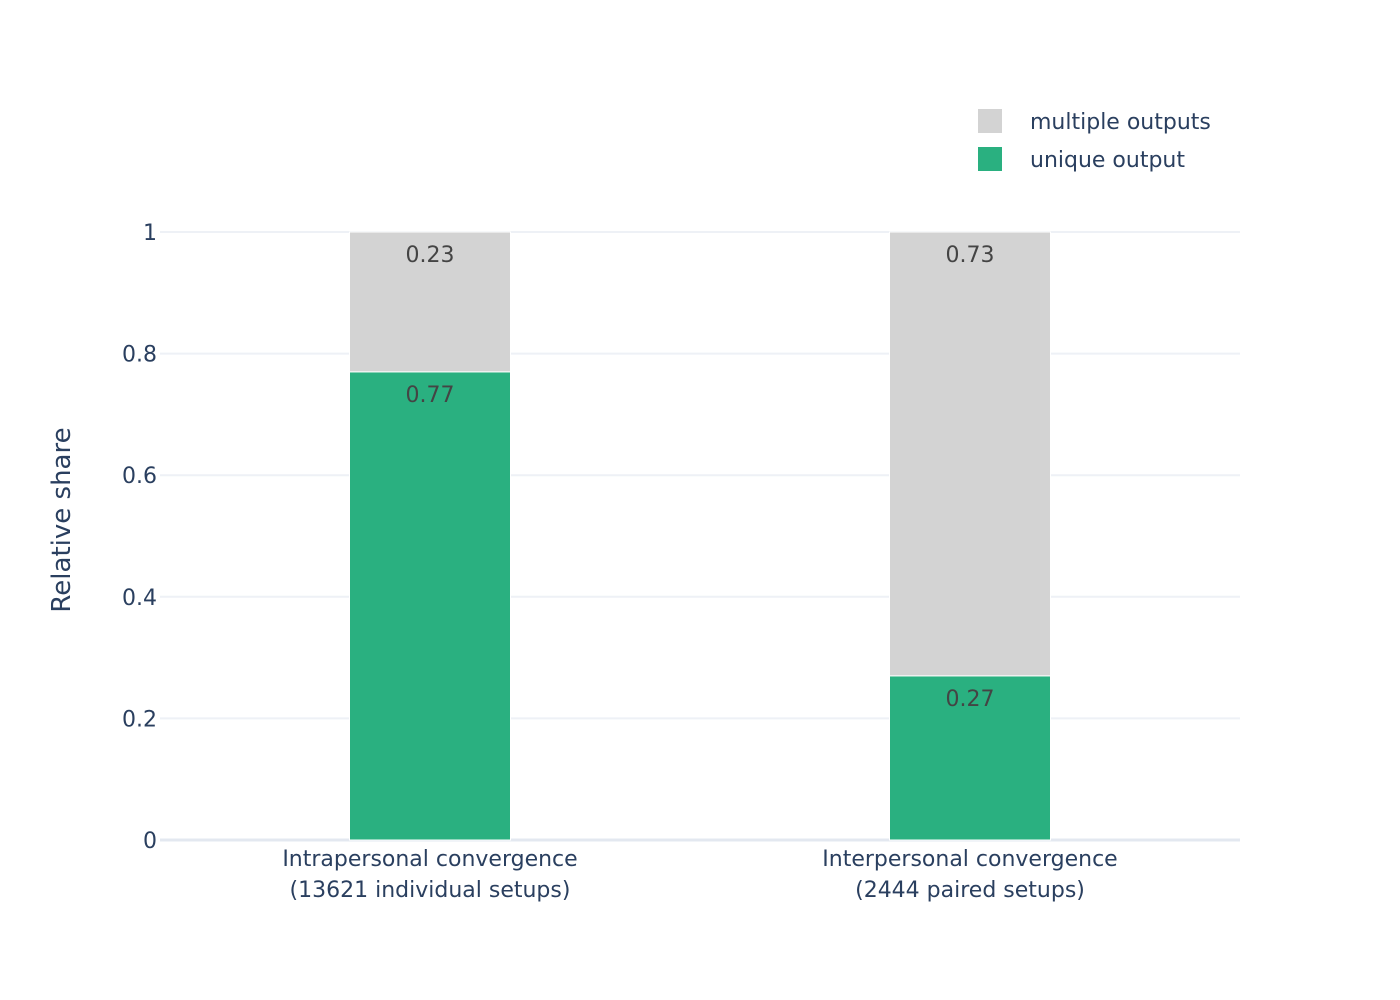 The image size is (1400, 1000). I want to click on legend: multiple outputs unique output, so click(1094, 141).